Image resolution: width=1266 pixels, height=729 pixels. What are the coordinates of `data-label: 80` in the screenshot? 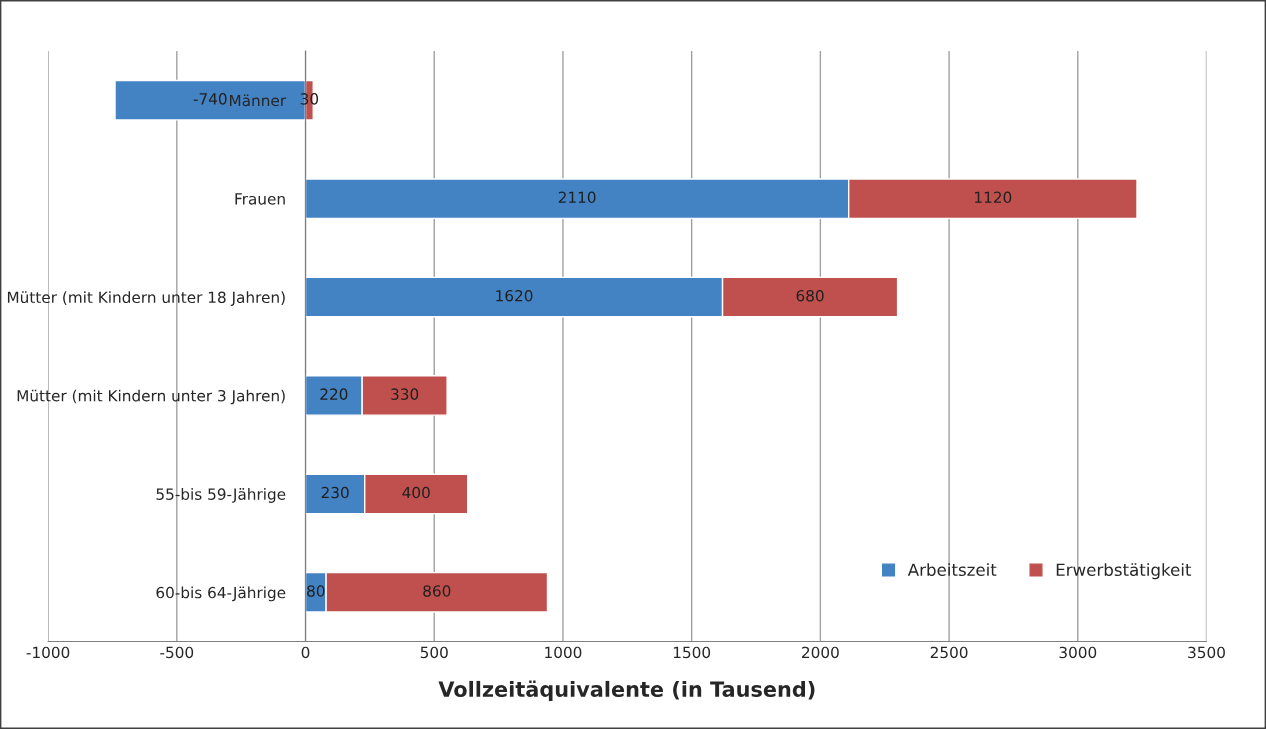 It's located at (316, 591).